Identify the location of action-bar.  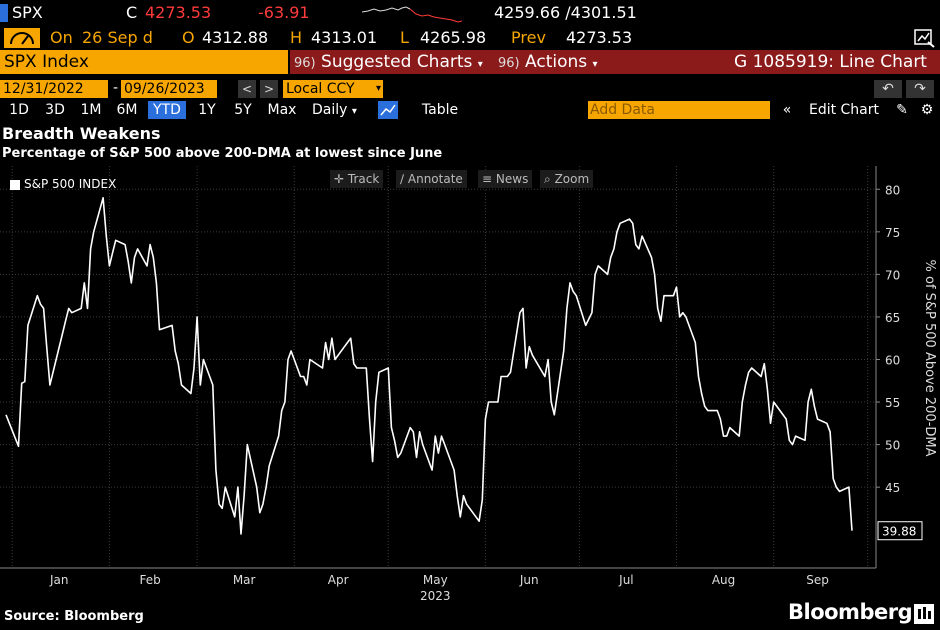
(615, 62).